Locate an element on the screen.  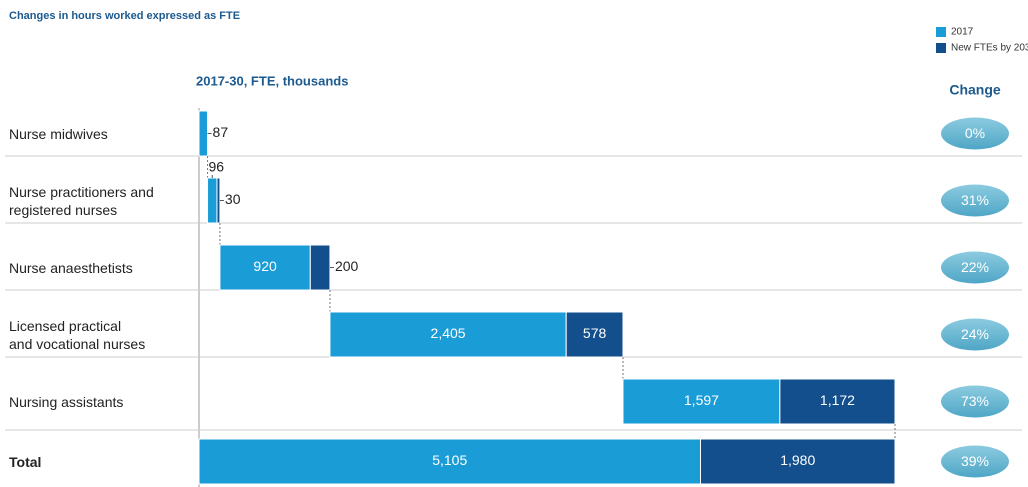
data-label: 30 is located at coordinates (233, 199).